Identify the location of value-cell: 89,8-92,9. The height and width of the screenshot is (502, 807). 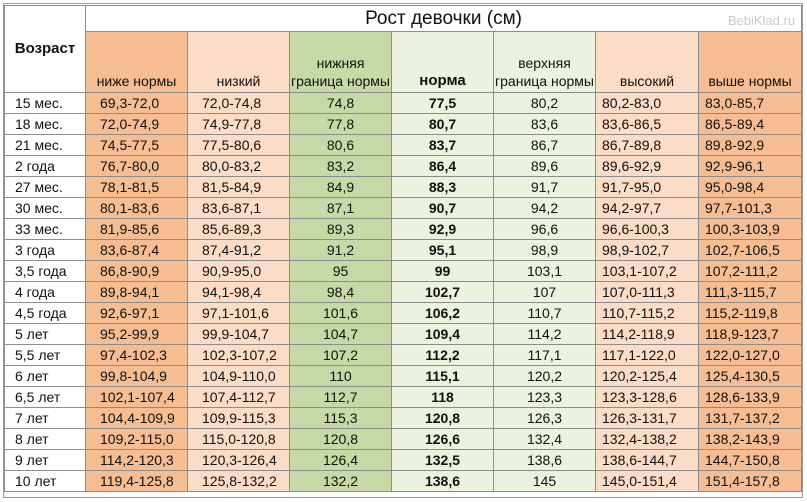
(750, 145).